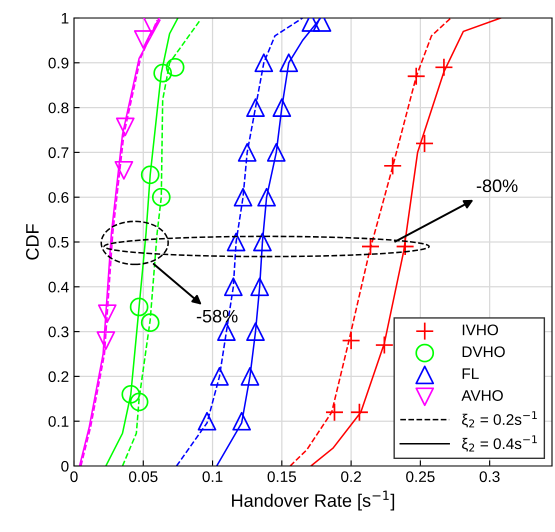  Describe the element at coordinates (217, 316) in the screenshot. I see `annotation: -58%` at that location.